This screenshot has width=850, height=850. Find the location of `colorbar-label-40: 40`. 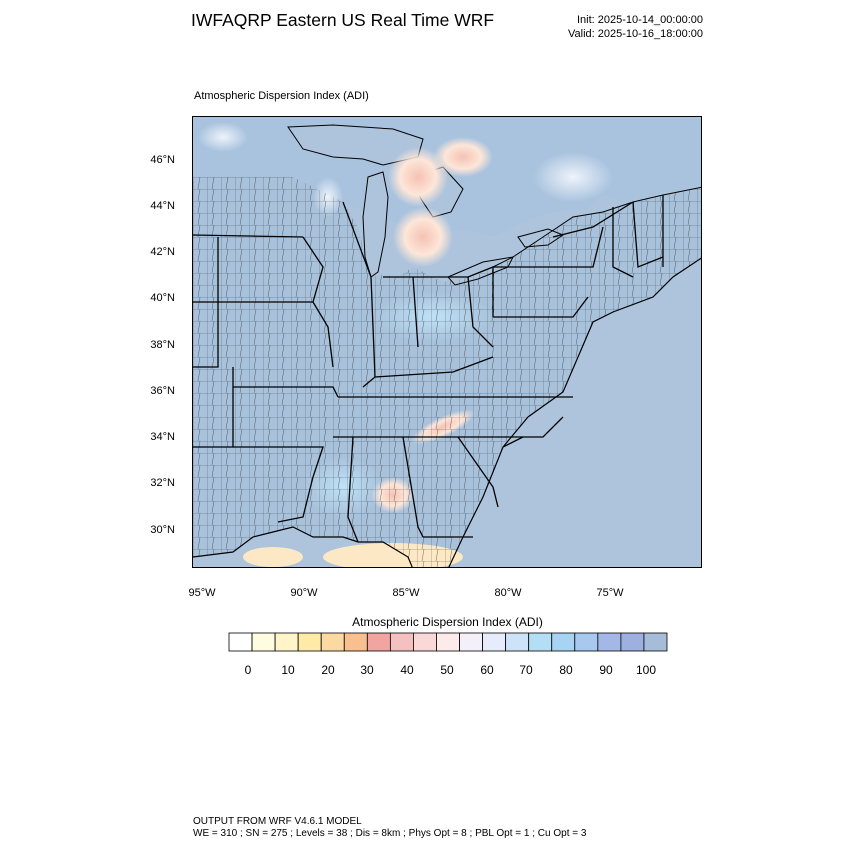

colorbar-label-40: 40 is located at coordinates (407, 670).